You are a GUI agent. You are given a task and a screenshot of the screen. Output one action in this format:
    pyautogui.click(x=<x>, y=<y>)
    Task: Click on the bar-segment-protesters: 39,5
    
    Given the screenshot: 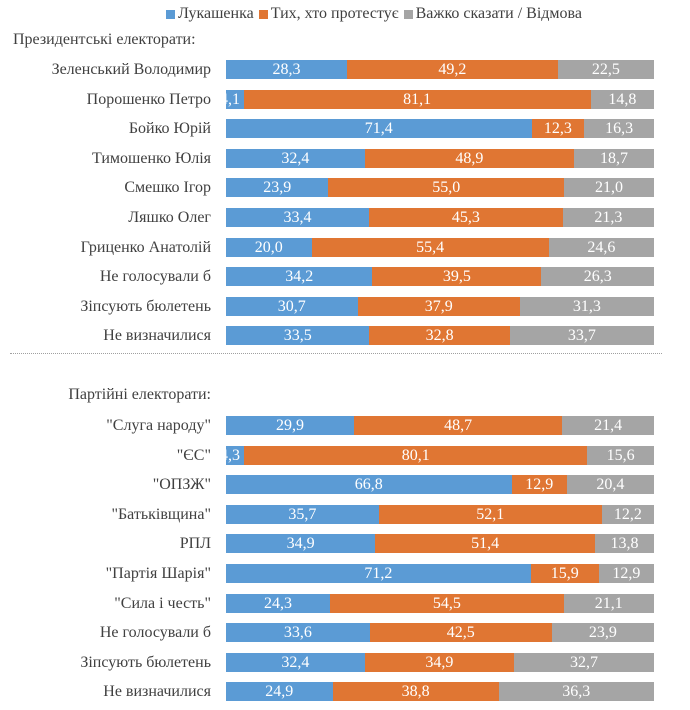 What is the action you would take?
    pyautogui.click(x=457, y=276)
    